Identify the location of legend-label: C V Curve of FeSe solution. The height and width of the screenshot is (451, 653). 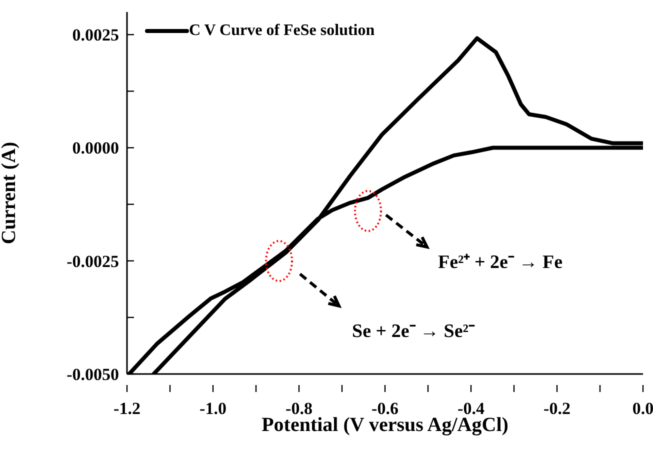
(282, 31).